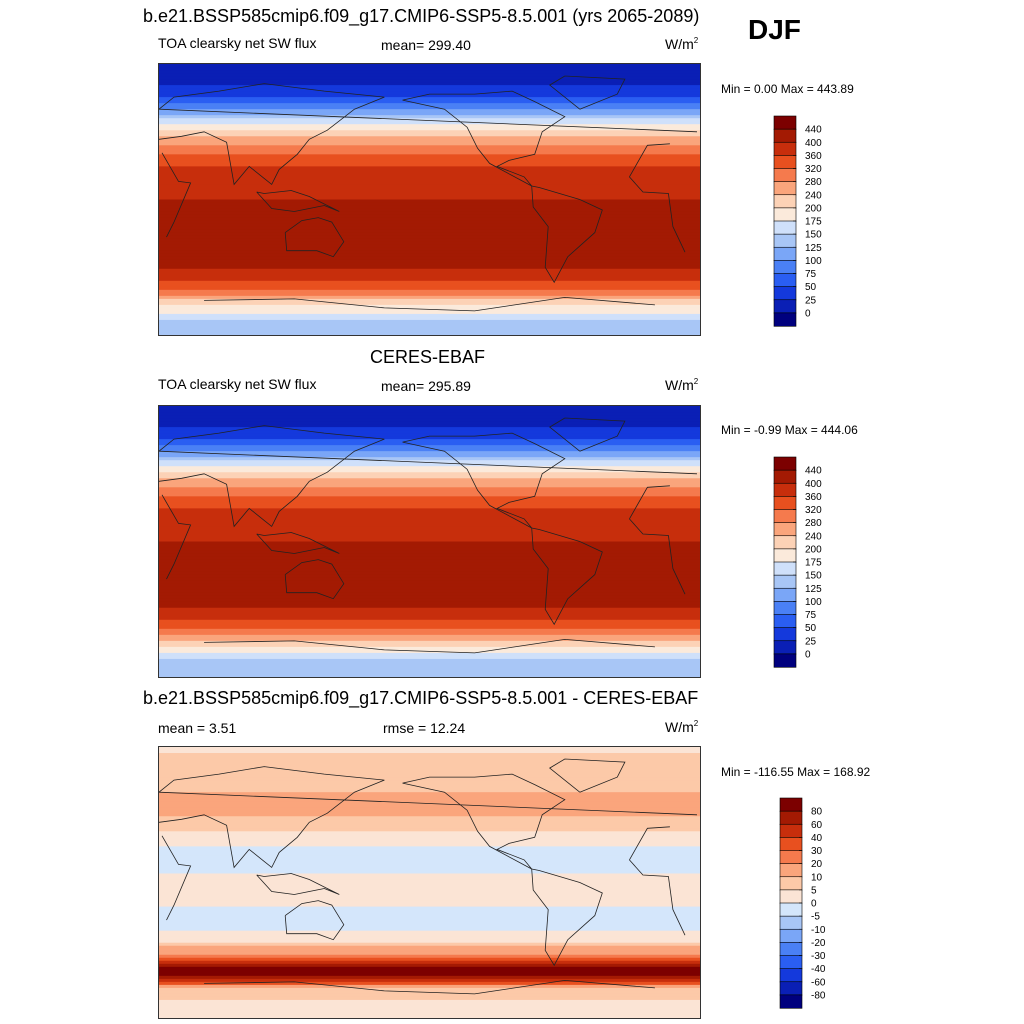  Describe the element at coordinates (813, 549) in the screenshot. I see `colorbar-tick-label: 200` at that location.